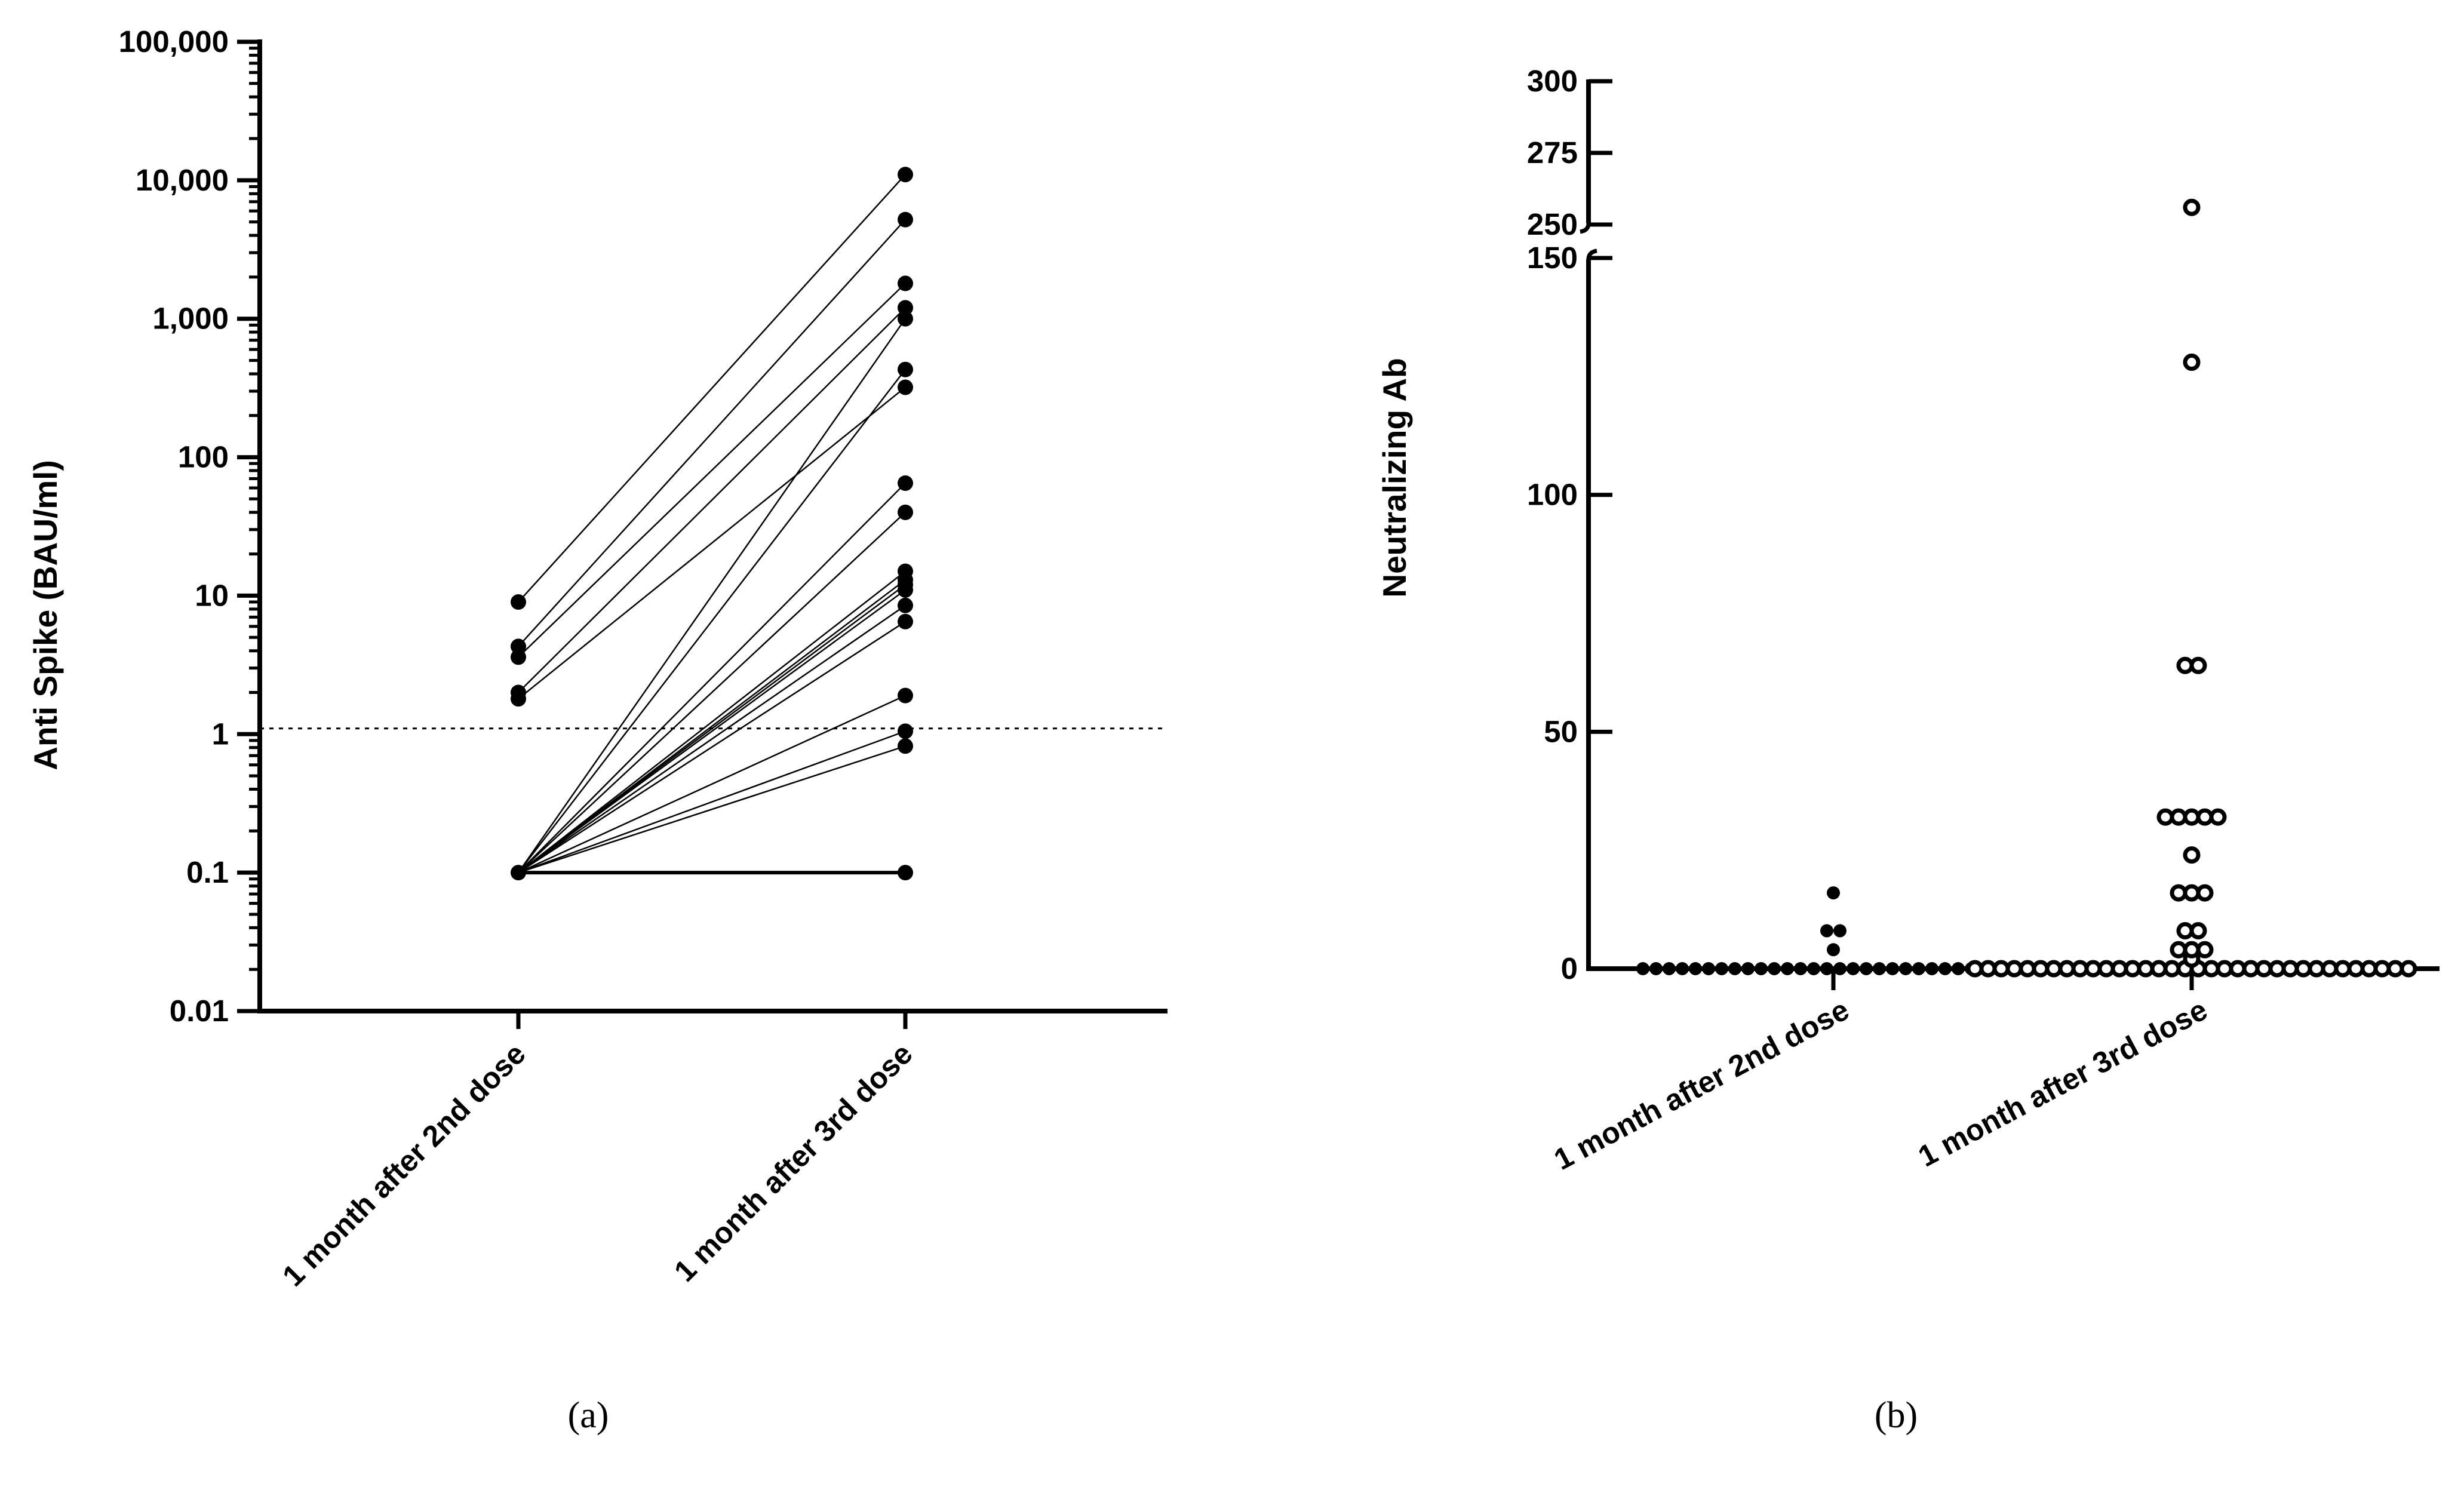 The height and width of the screenshot is (1499, 2464). Describe the element at coordinates (189, 526) in the screenshot. I see `chart-a-y-ticks: 0.01 0.1 1 10 100 1,000 10,000 100,000` at that location.